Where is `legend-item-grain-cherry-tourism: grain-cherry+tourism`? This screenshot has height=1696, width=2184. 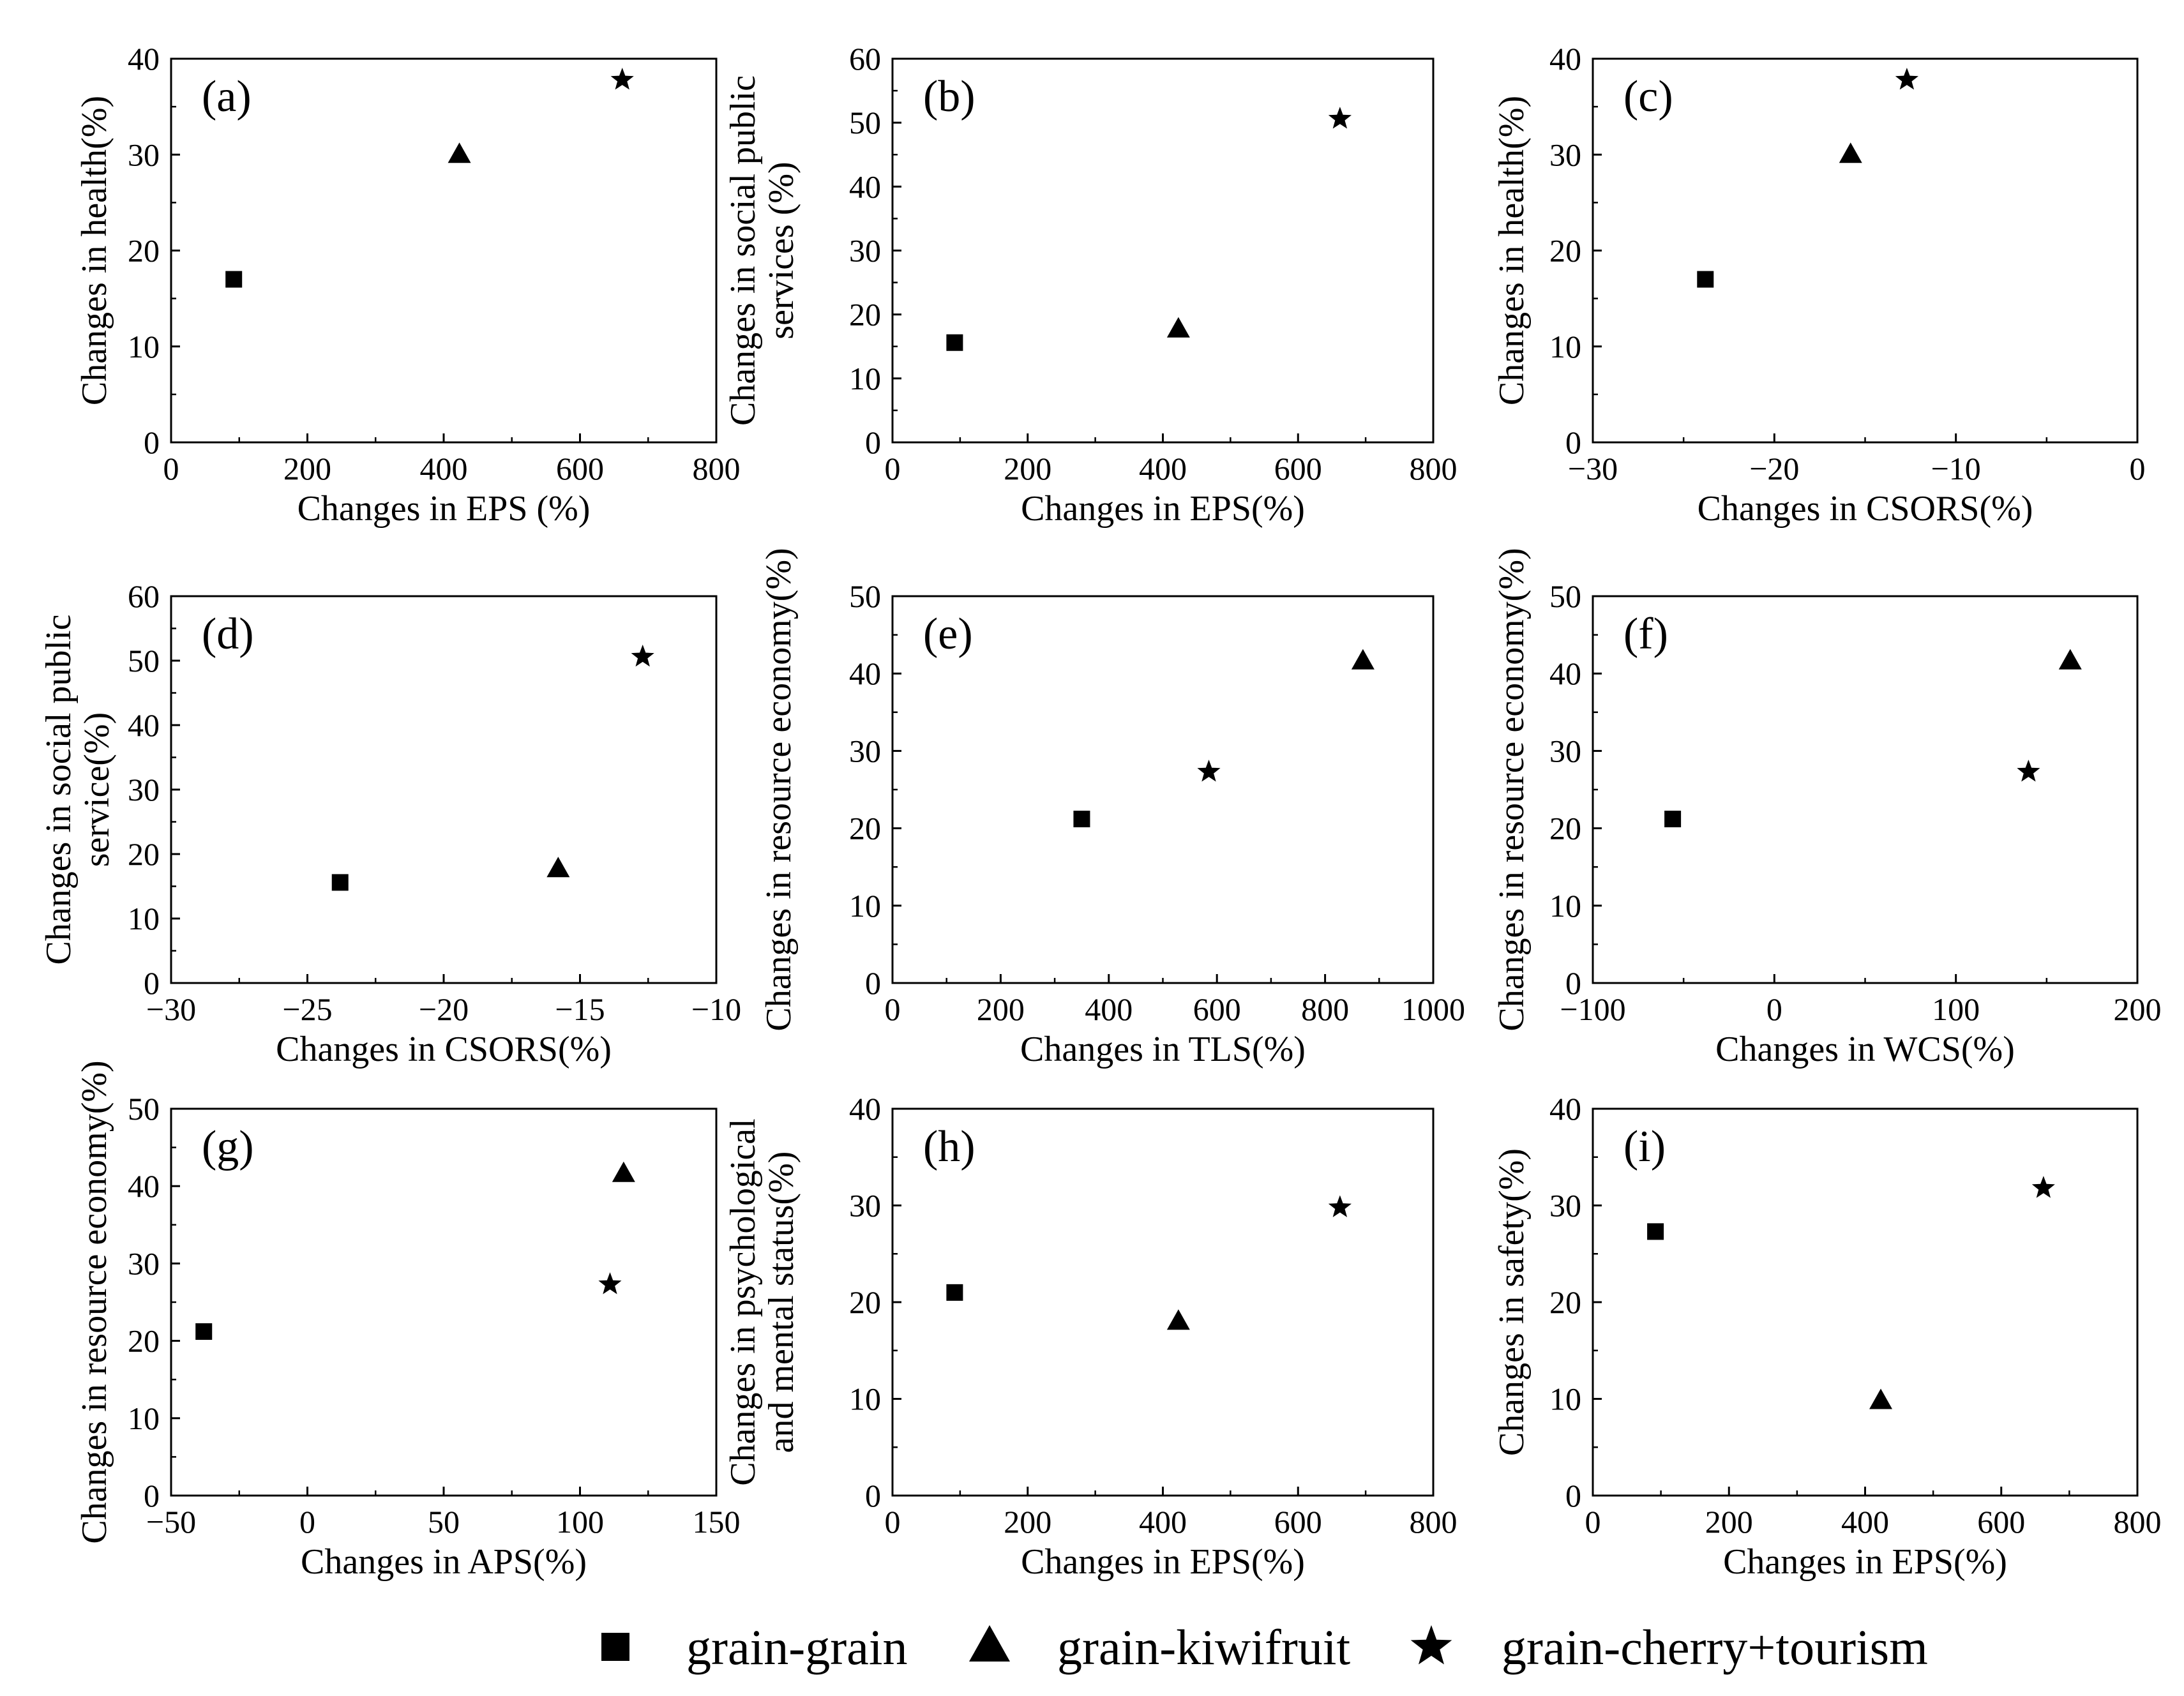
legend-item-grain-cherry-tourism: grain-cherry+tourism is located at coordinates (1669, 1647).